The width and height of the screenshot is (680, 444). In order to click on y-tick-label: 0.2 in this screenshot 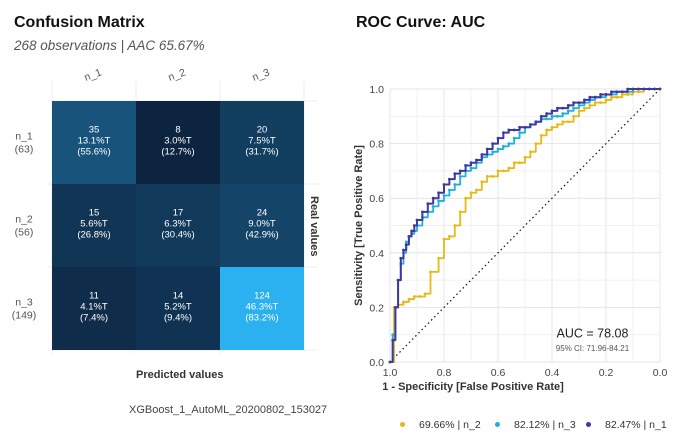, I will do `click(376, 308)`.